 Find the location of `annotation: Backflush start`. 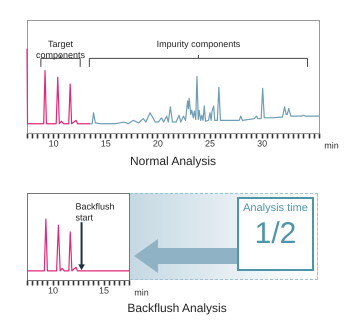

annotation: Backflush start is located at coordinates (94, 211).